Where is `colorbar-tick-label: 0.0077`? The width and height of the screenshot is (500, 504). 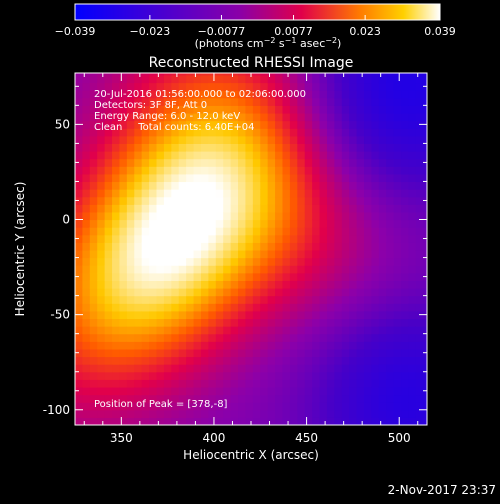
colorbar-tick-label: 0.0077 is located at coordinates (293, 31).